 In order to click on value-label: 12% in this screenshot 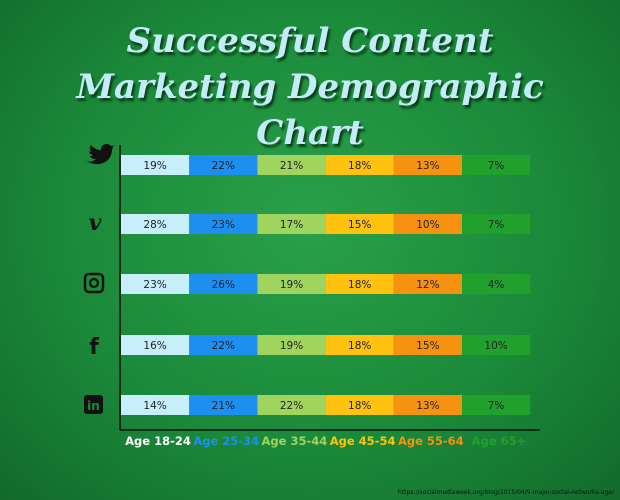, I will do `click(427, 285)`.